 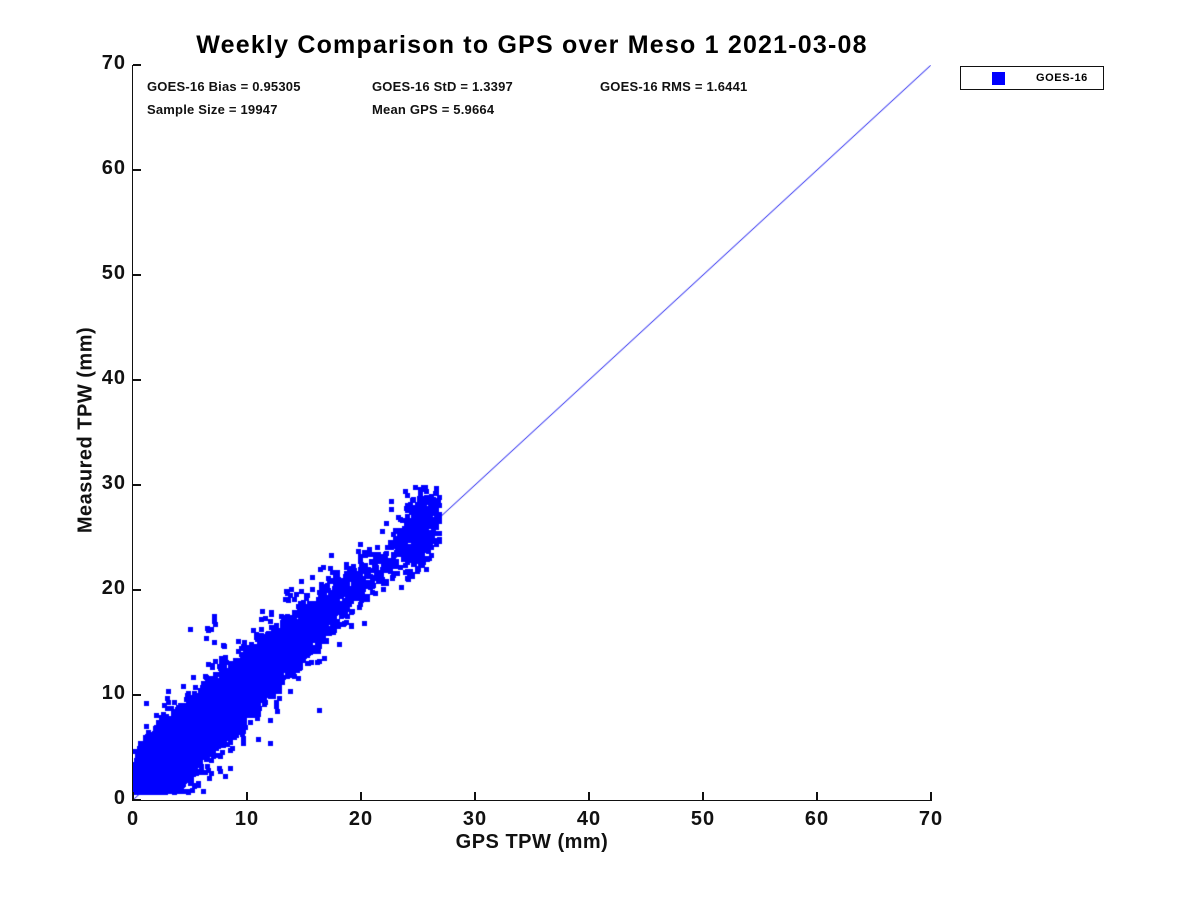 I want to click on y-axis-label: Measured TPW (mm), so click(x=85, y=430).